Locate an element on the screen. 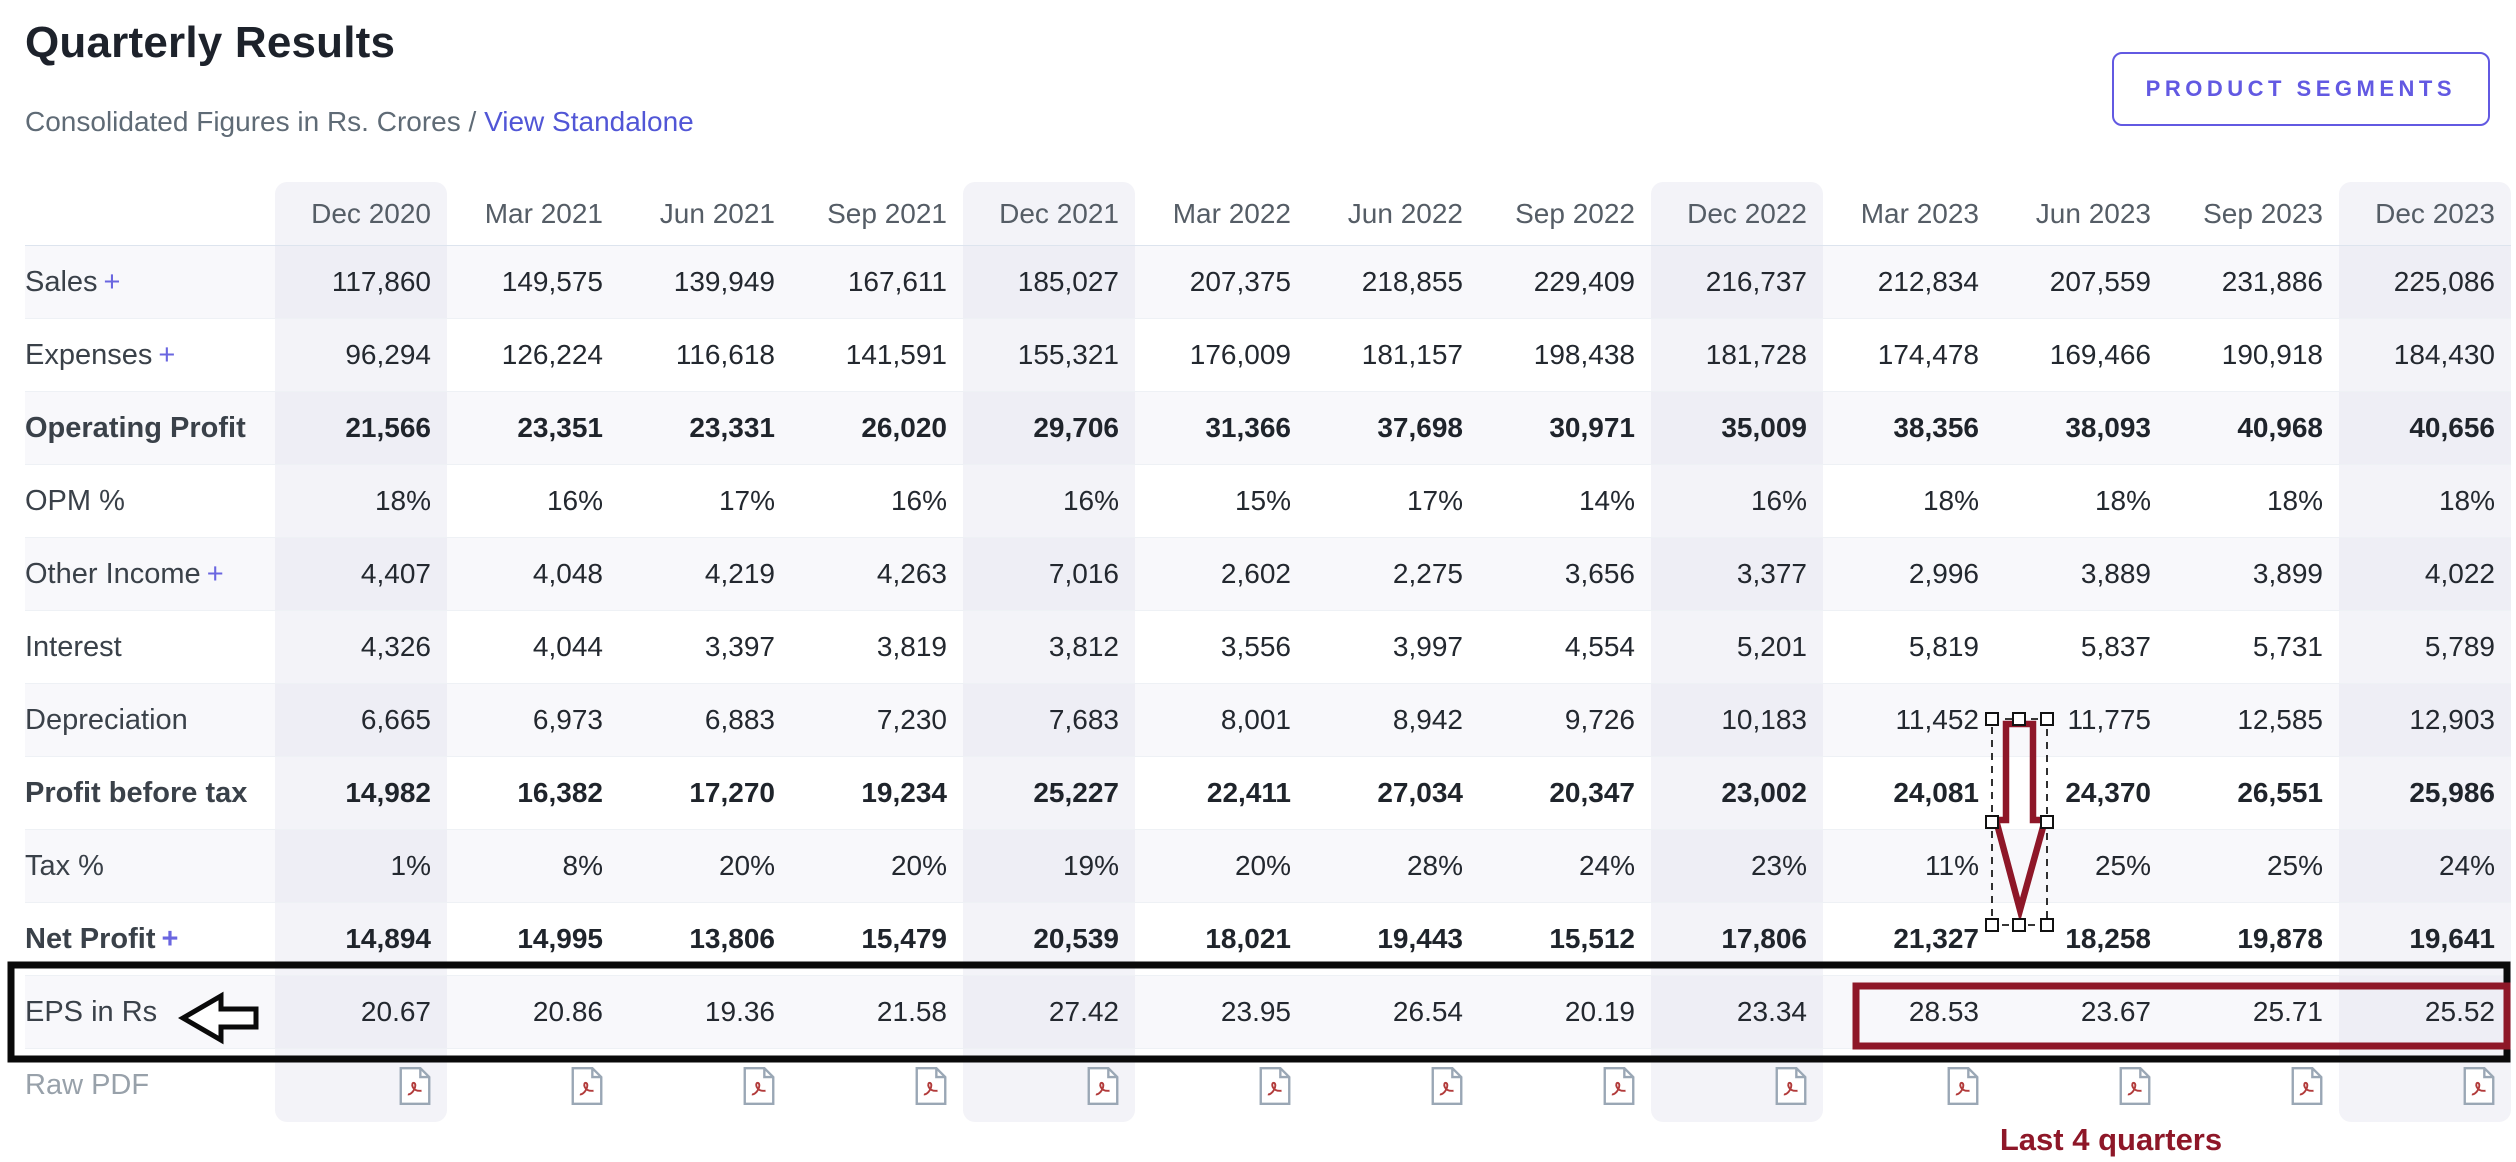  value-cell: 5,819 is located at coordinates (1909, 647).